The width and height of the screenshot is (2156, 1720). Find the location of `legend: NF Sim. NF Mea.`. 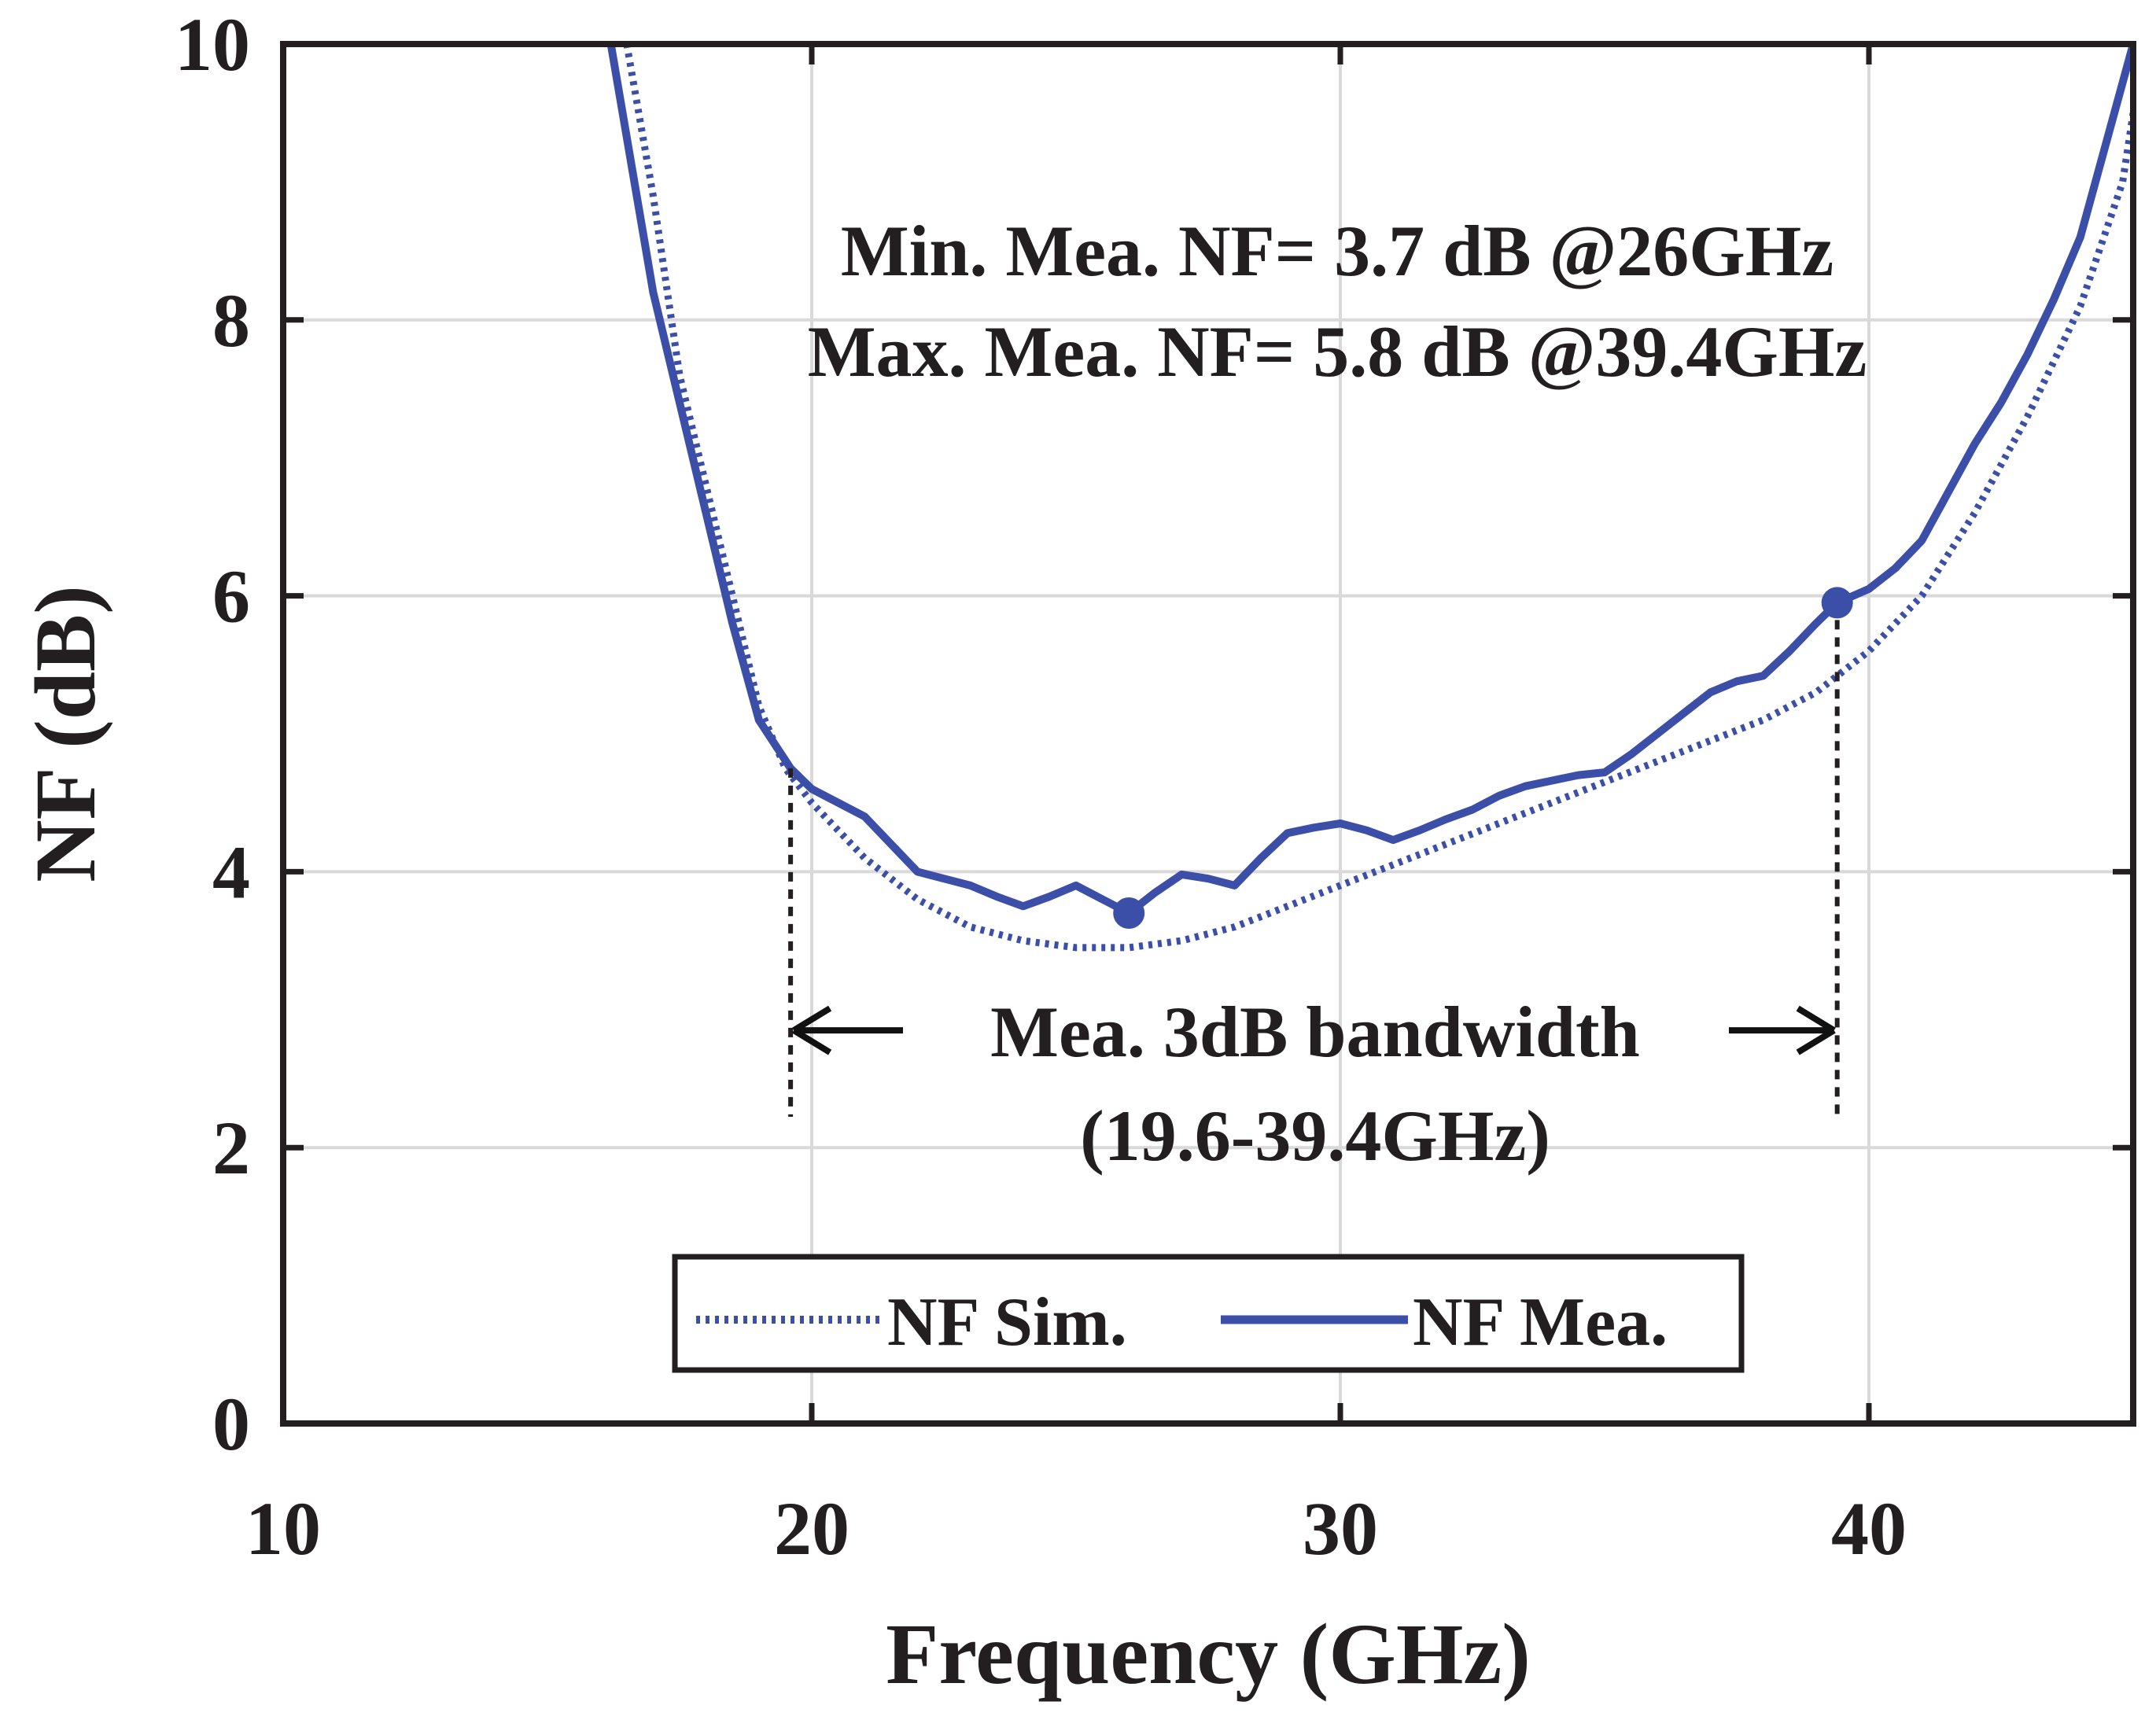

legend: NF Sim. NF Mea. is located at coordinates (1209, 1313).